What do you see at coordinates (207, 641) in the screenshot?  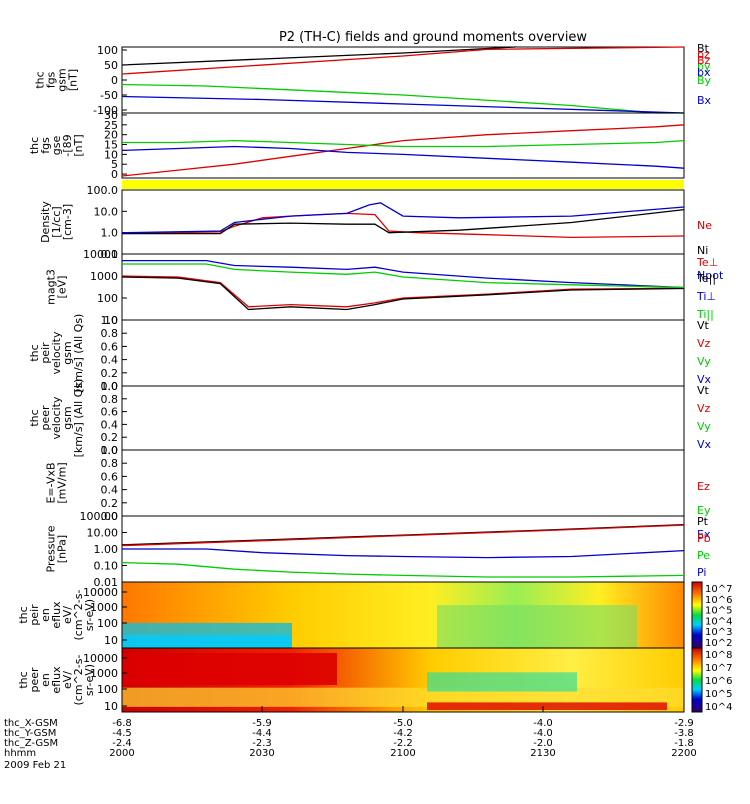 I see `low-energy-band` at bounding box center [207, 641].